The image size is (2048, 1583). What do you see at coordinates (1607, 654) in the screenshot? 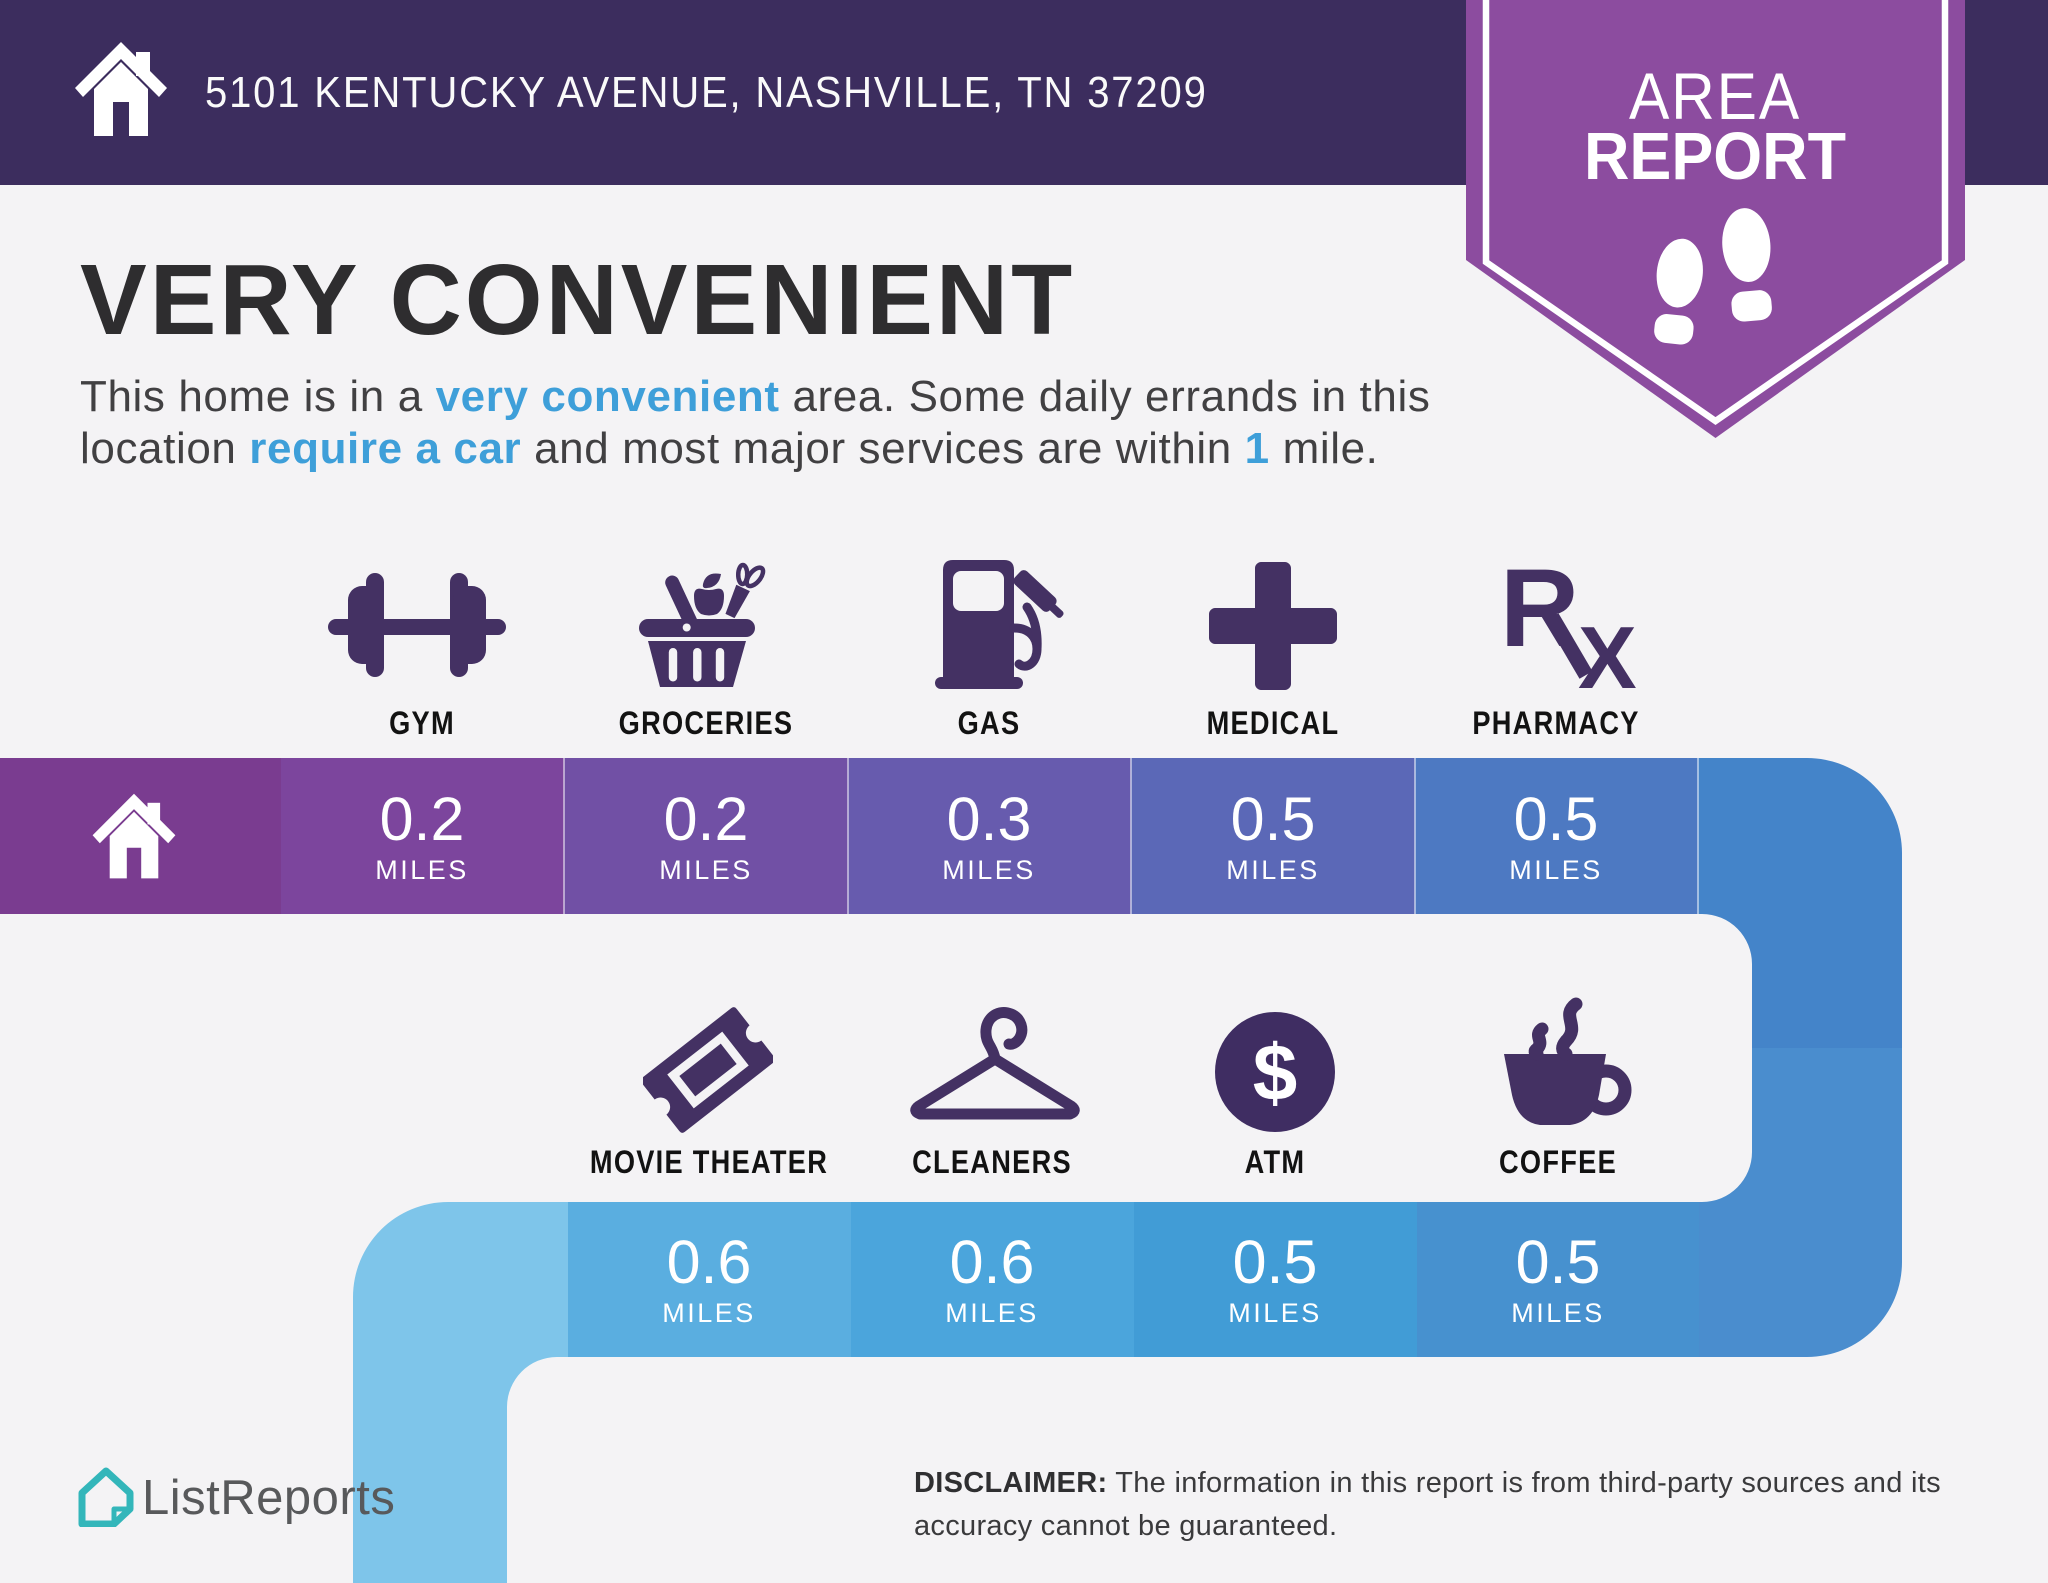
I see `svg-text: X` at bounding box center [1607, 654].